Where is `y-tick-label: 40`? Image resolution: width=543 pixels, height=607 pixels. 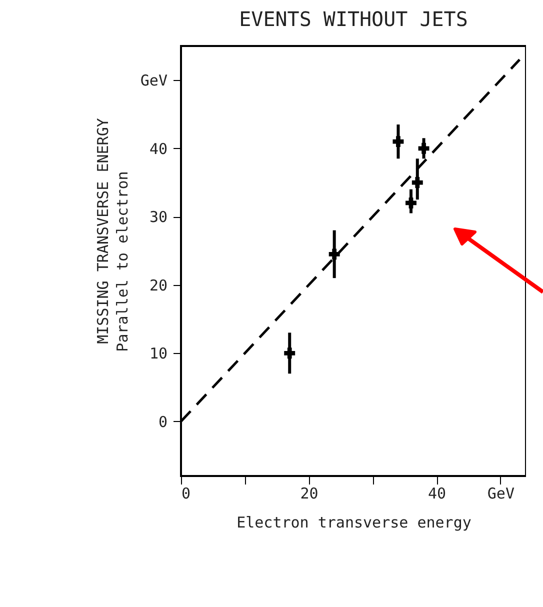
y-tick-label: 40 is located at coordinates (158, 149).